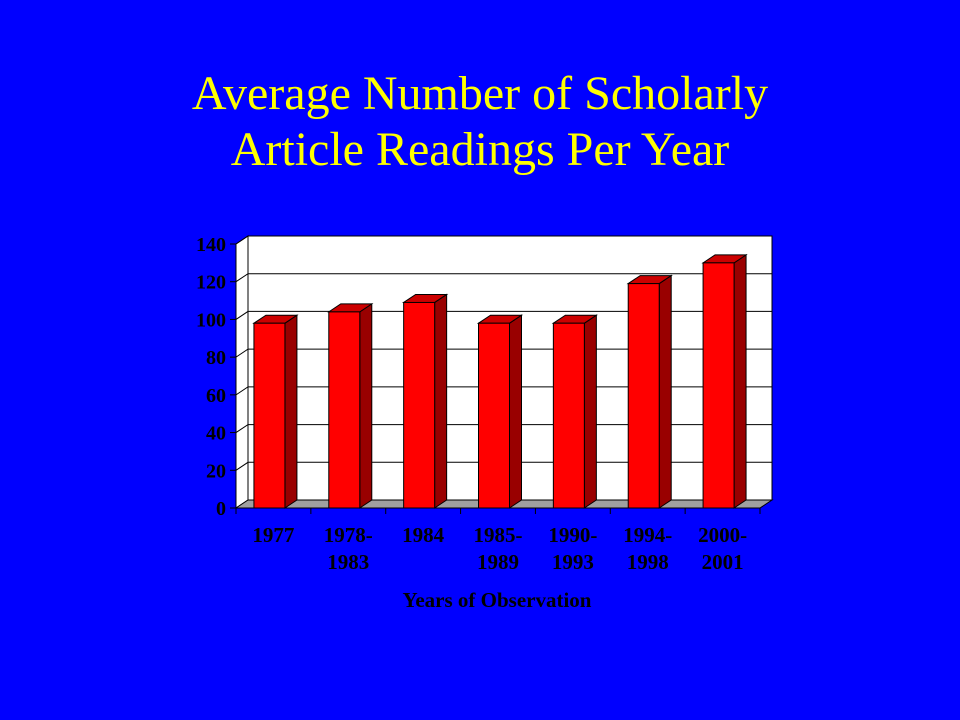 The image size is (960, 720). Describe the element at coordinates (348, 535) in the screenshot. I see `x-tick-label: 1978-` at that location.